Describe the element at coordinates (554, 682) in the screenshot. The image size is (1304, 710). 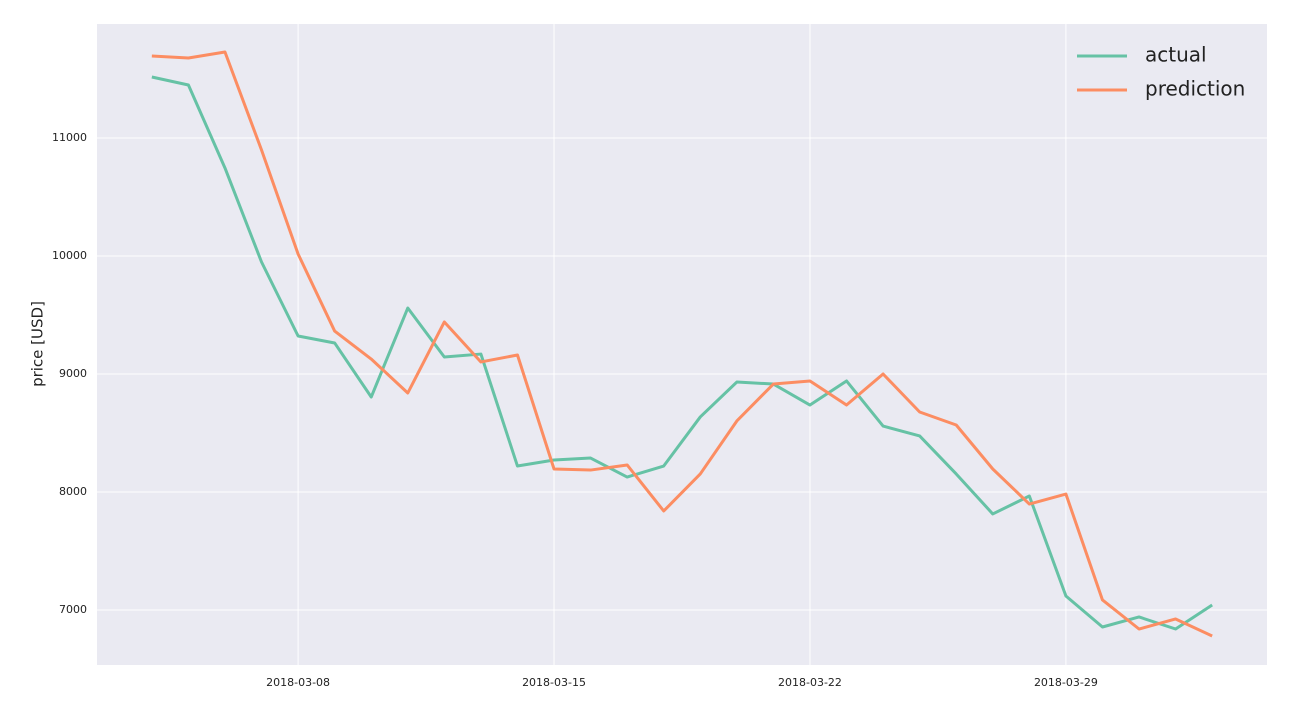
I see `x-tick-label: 2018-03-15` at that location.